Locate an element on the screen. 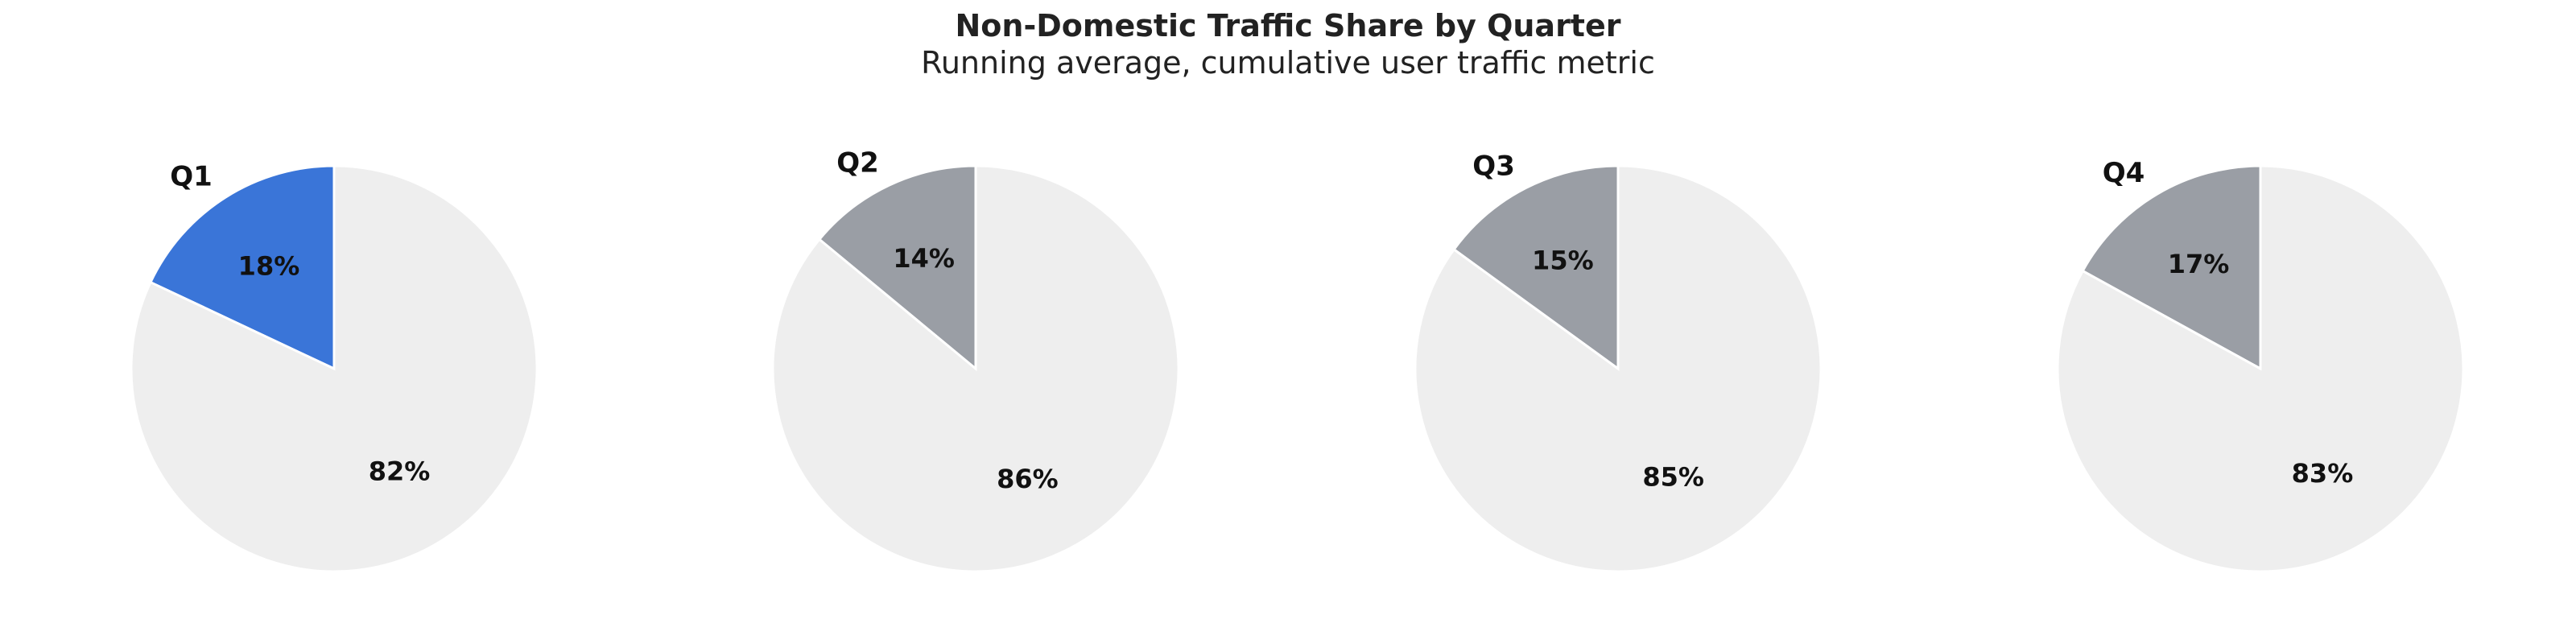  pie-percentage-label: 83% is located at coordinates (2323, 473).